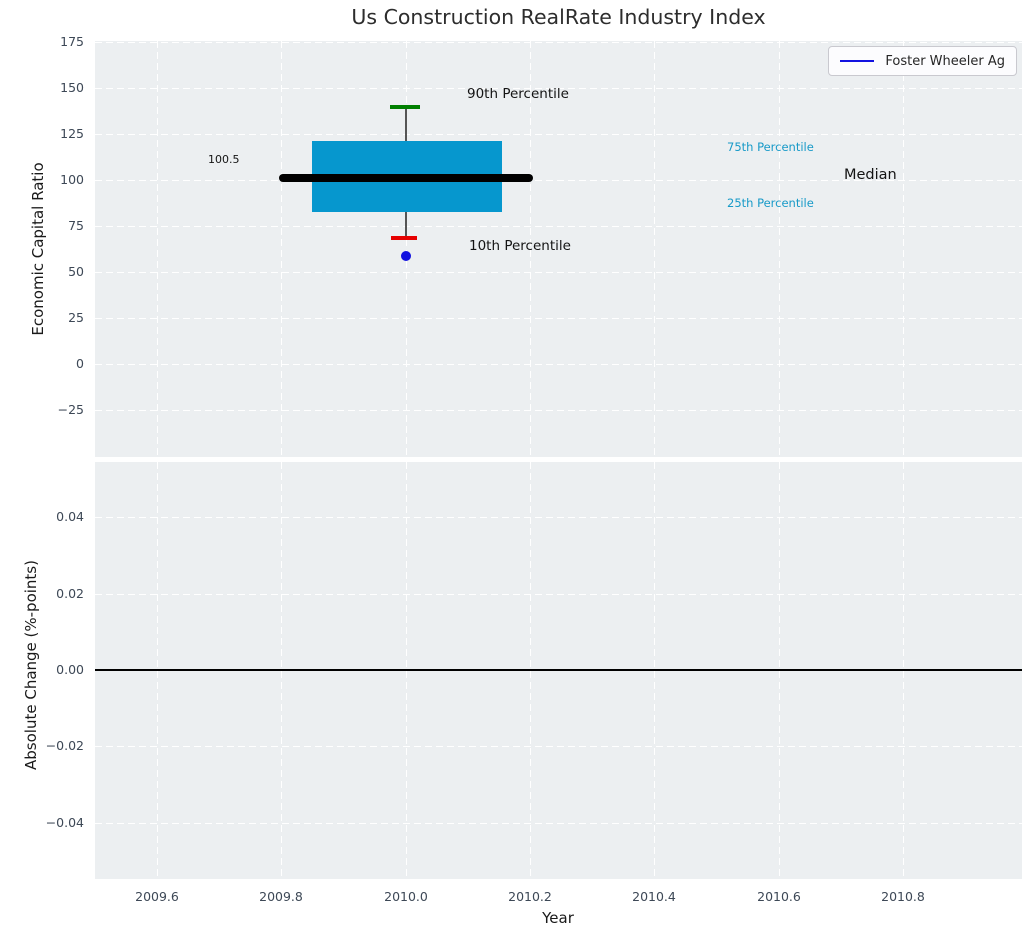 This screenshot has height=942, width=1034. Describe the element at coordinates (76, 317) in the screenshot. I see `y-tick-label: 25` at that location.